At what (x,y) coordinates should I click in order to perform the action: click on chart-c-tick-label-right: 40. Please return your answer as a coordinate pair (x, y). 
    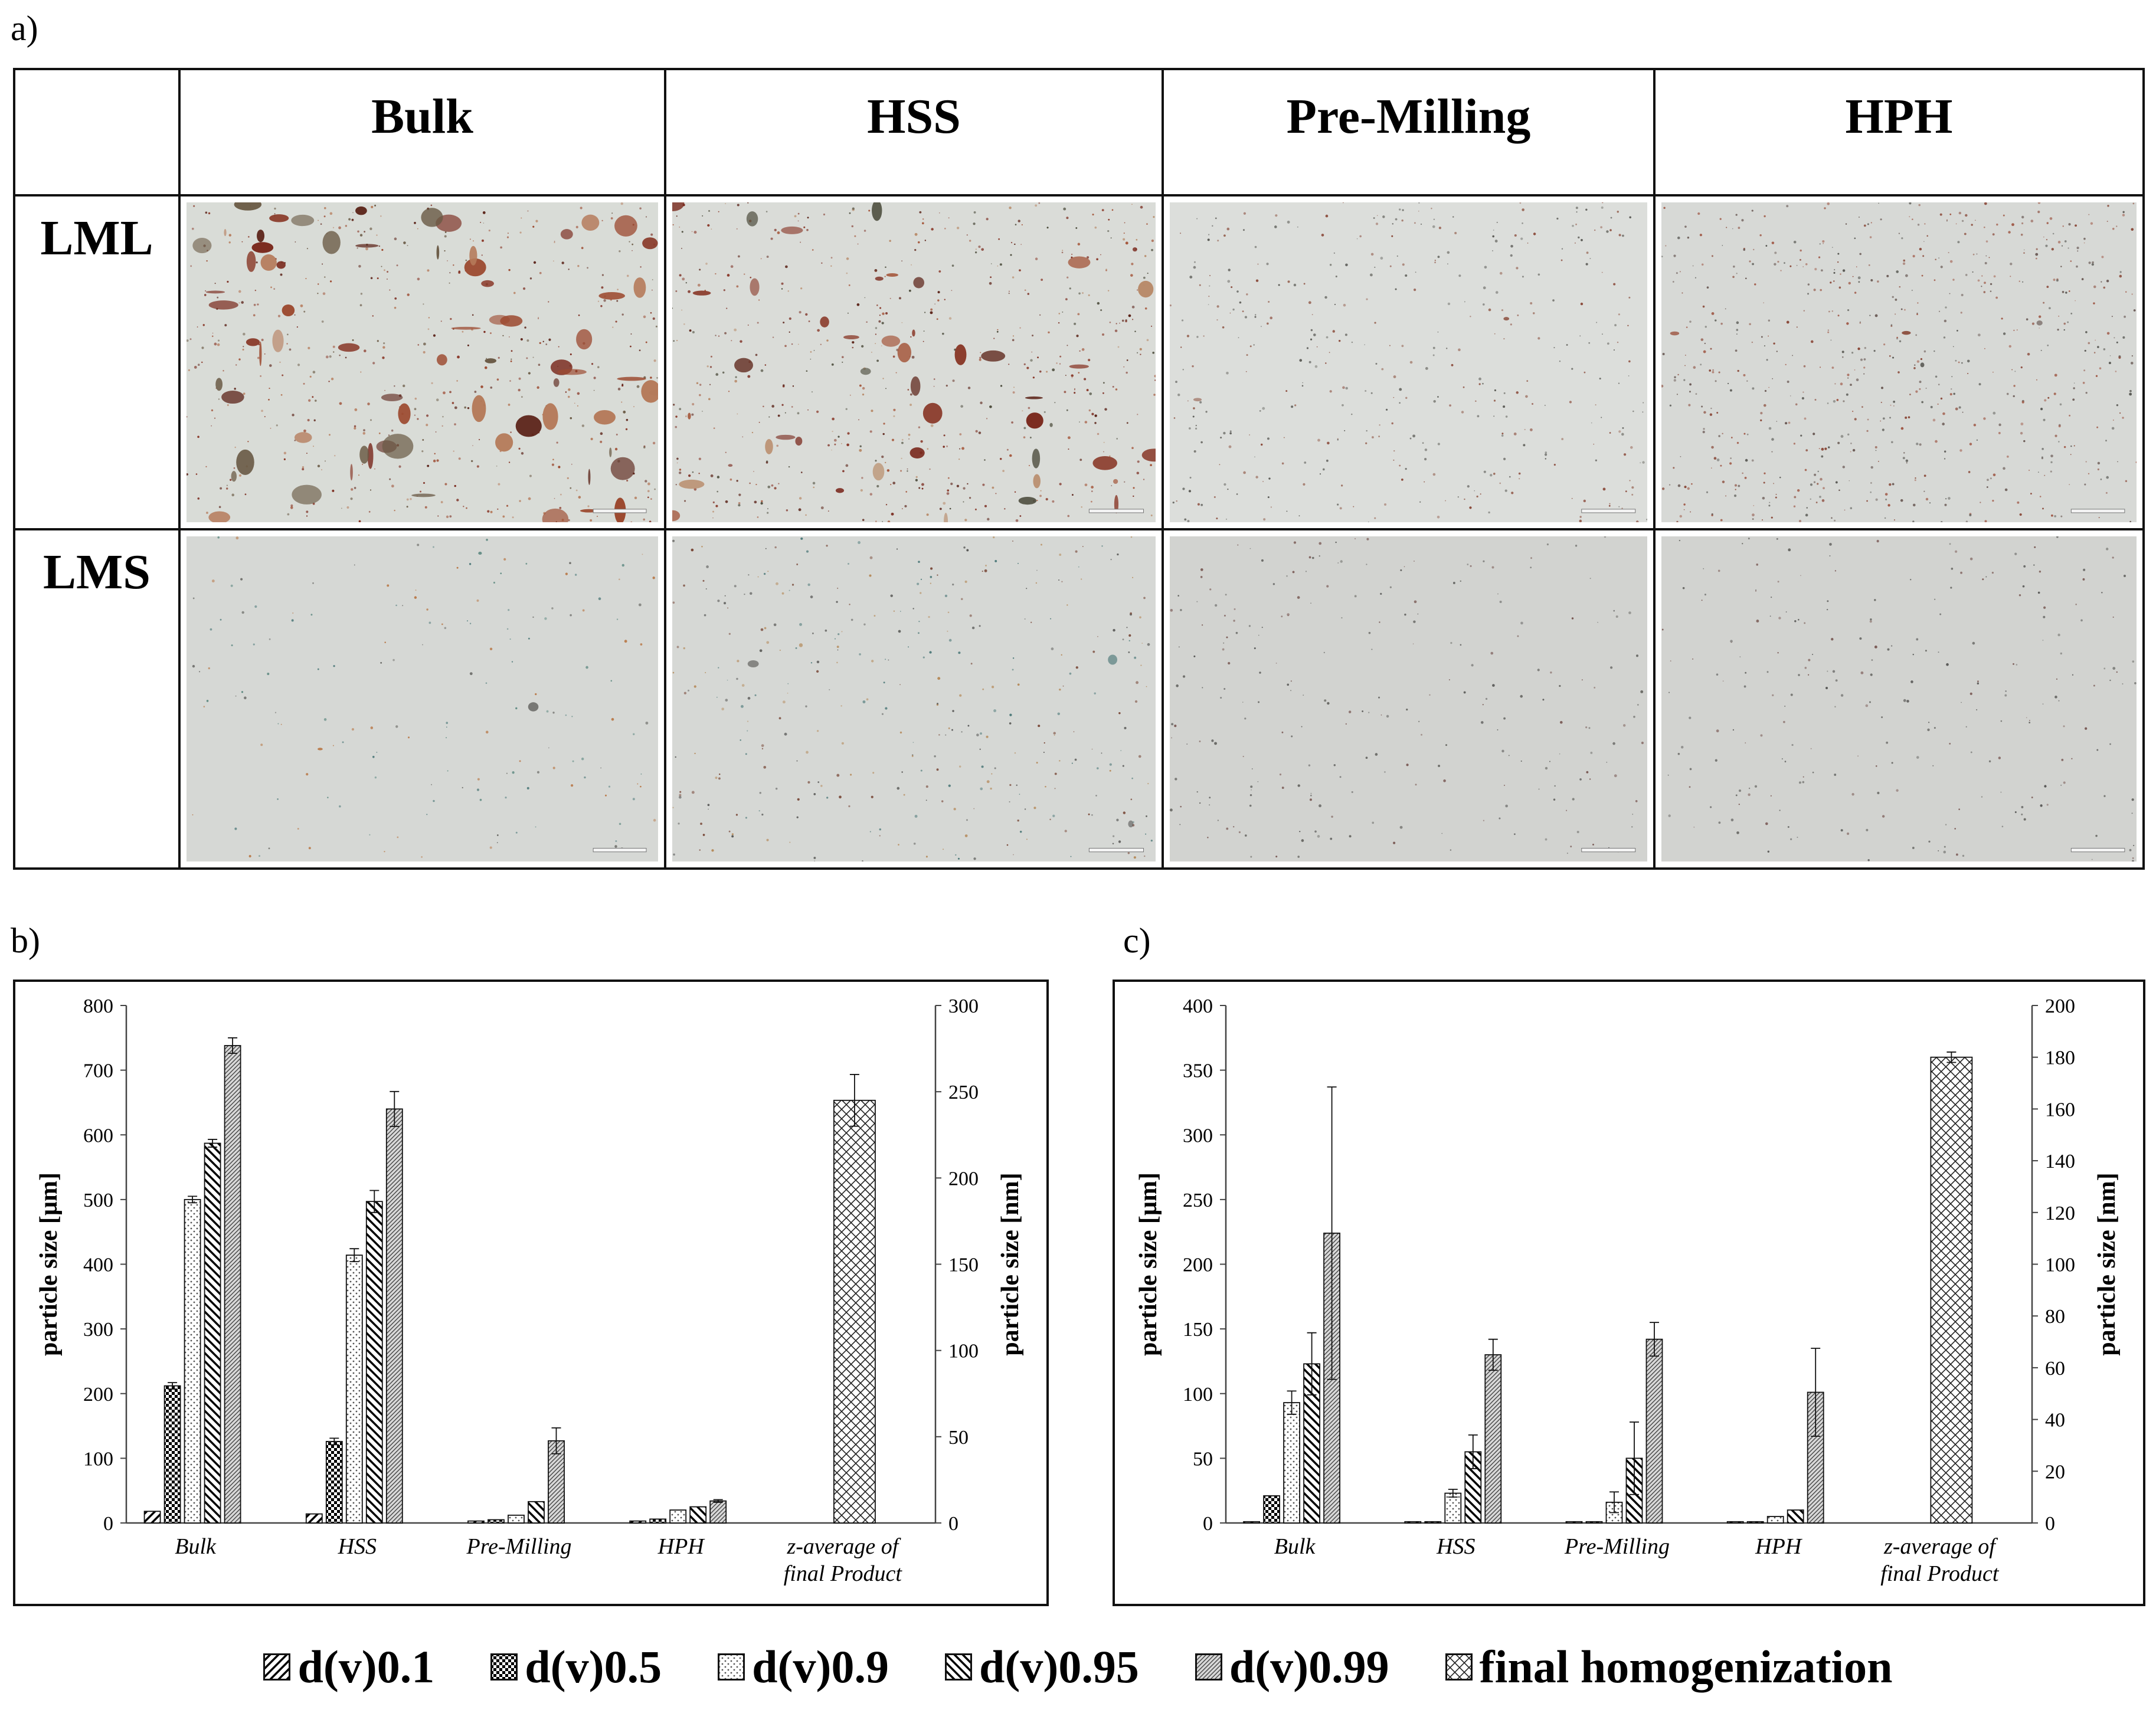
    Looking at the image, I should click on (2055, 1421).